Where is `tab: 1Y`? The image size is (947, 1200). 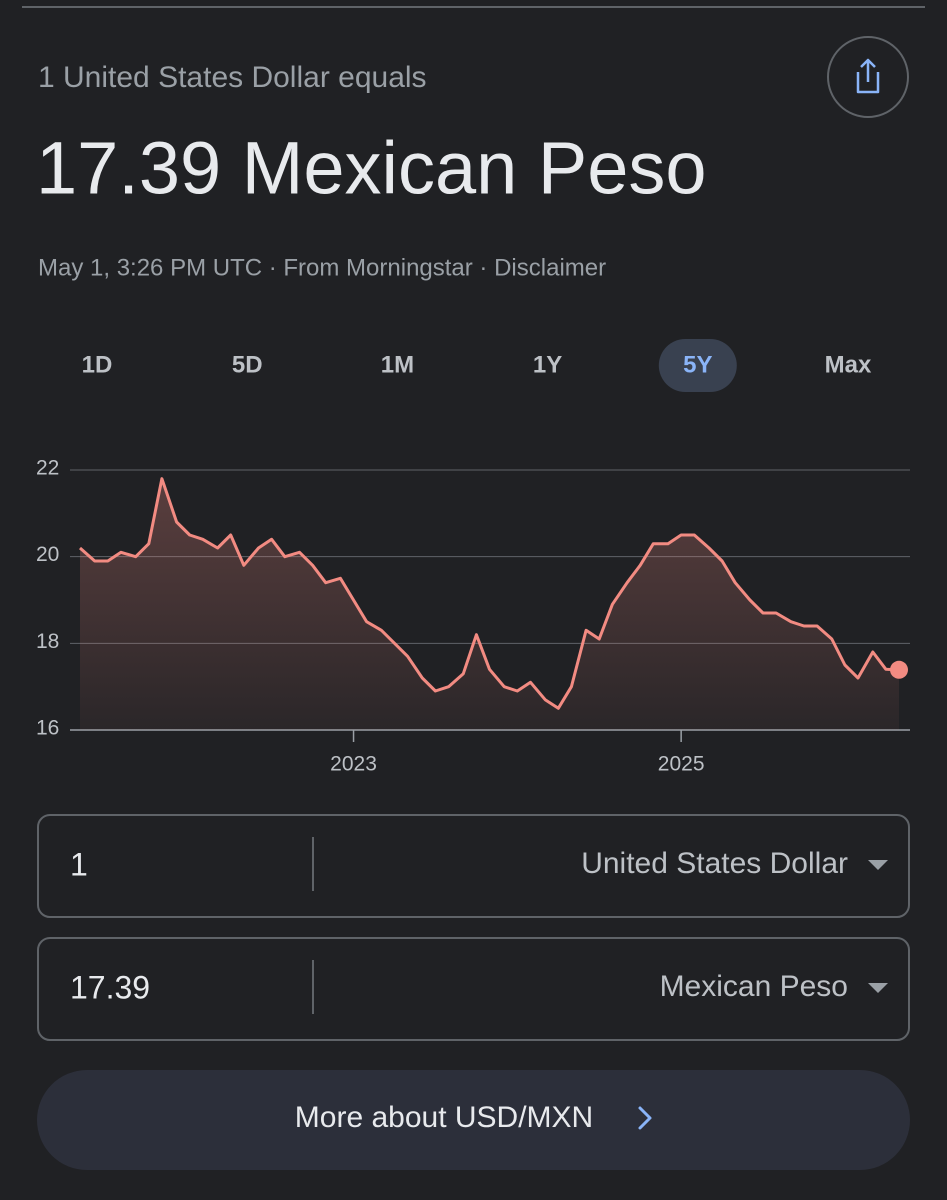 tab: 1Y is located at coordinates (547, 364).